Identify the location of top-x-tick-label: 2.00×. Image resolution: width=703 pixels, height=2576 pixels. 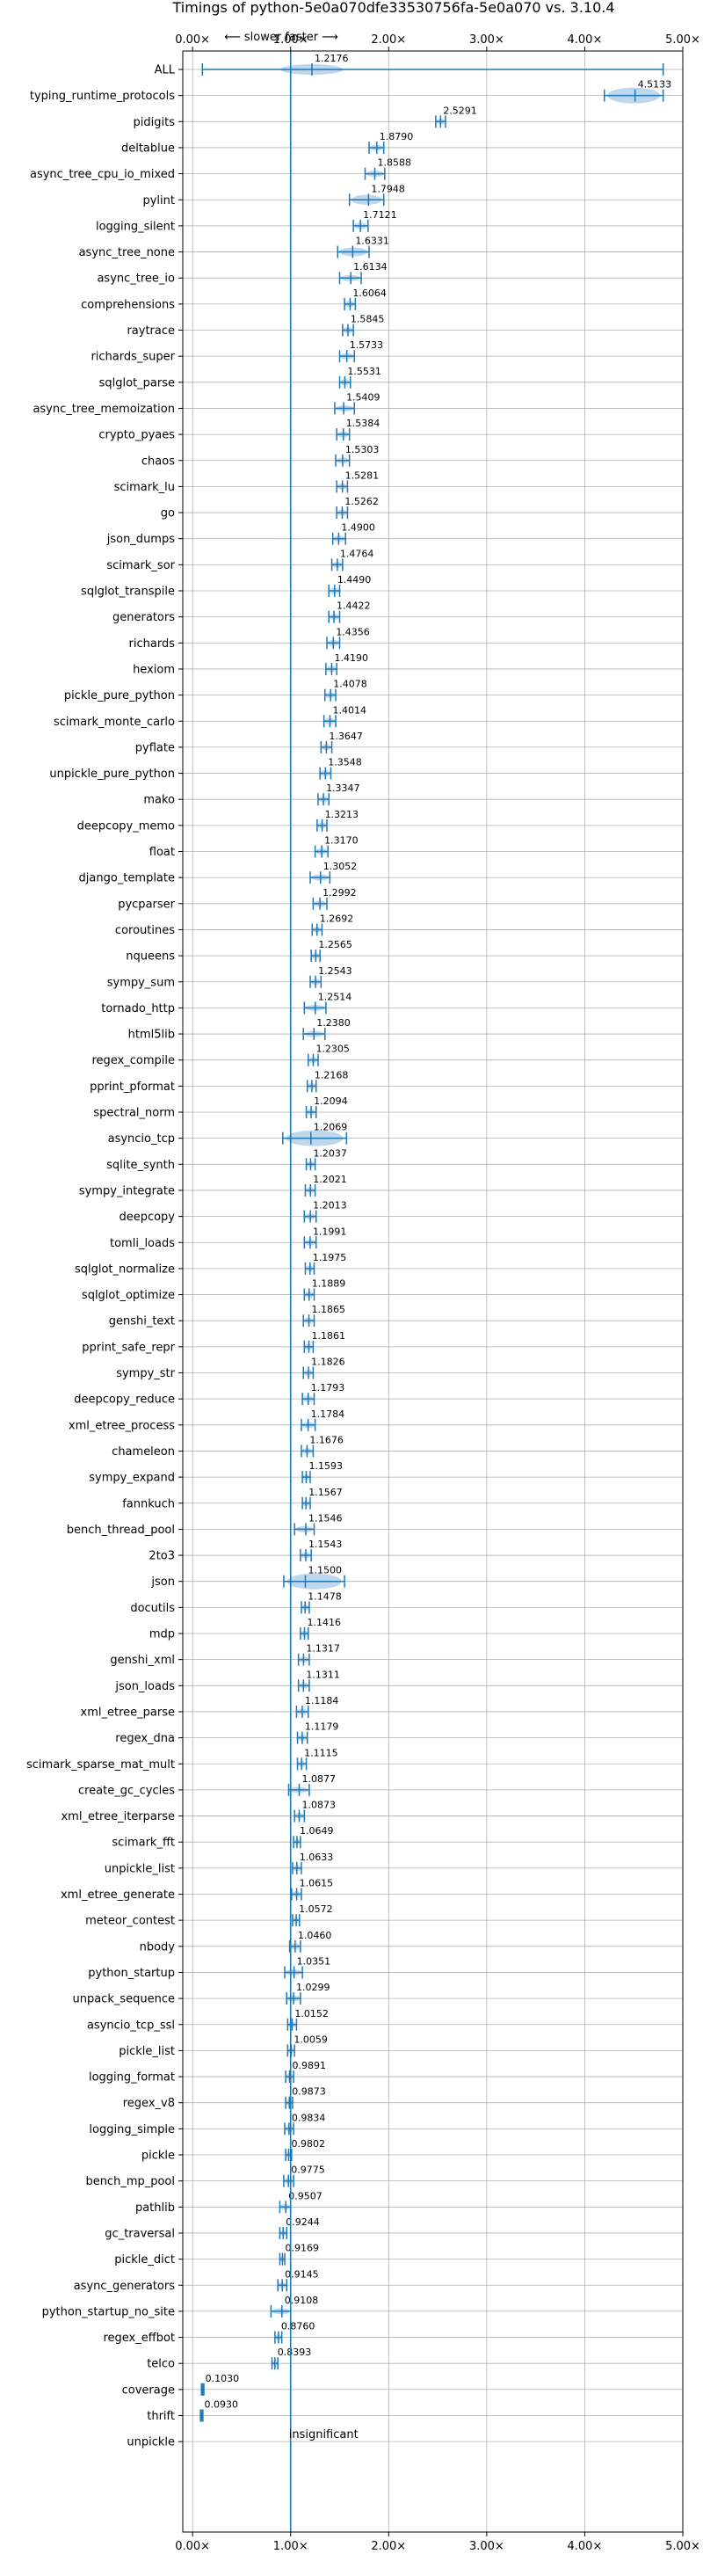
(388, 40).